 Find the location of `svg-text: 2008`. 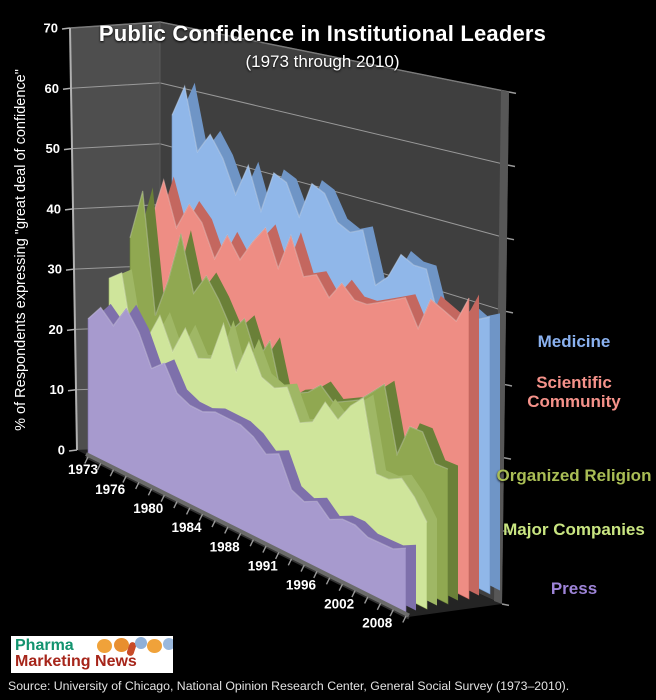

svg-text: 2008 is located at coordinates (377, 623).